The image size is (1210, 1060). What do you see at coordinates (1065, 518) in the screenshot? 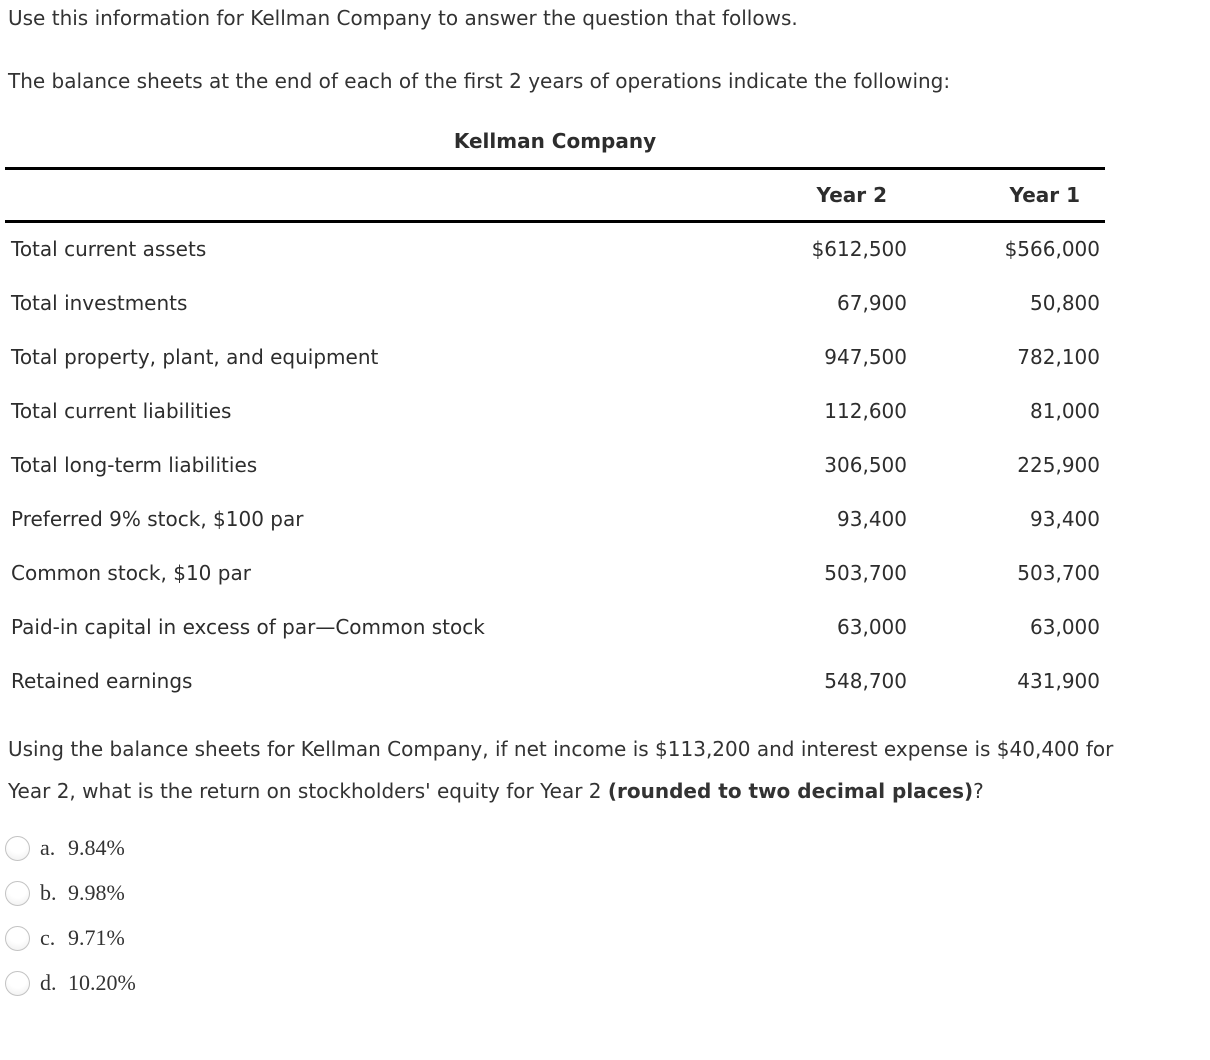
I see `year1-value: 93,400` at bounding box center [1065, 518].